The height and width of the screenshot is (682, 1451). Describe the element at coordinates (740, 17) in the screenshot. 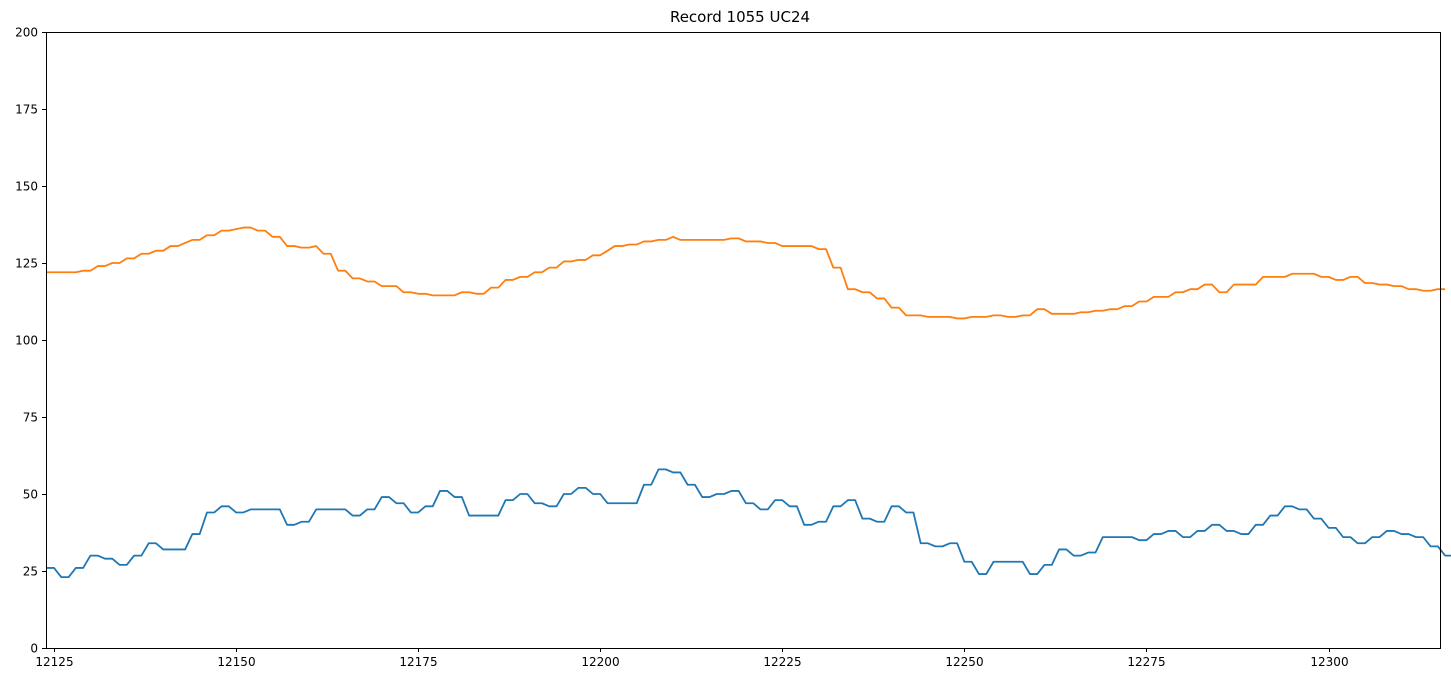

I see `chart-title: Record 1055 UC24` at that location.